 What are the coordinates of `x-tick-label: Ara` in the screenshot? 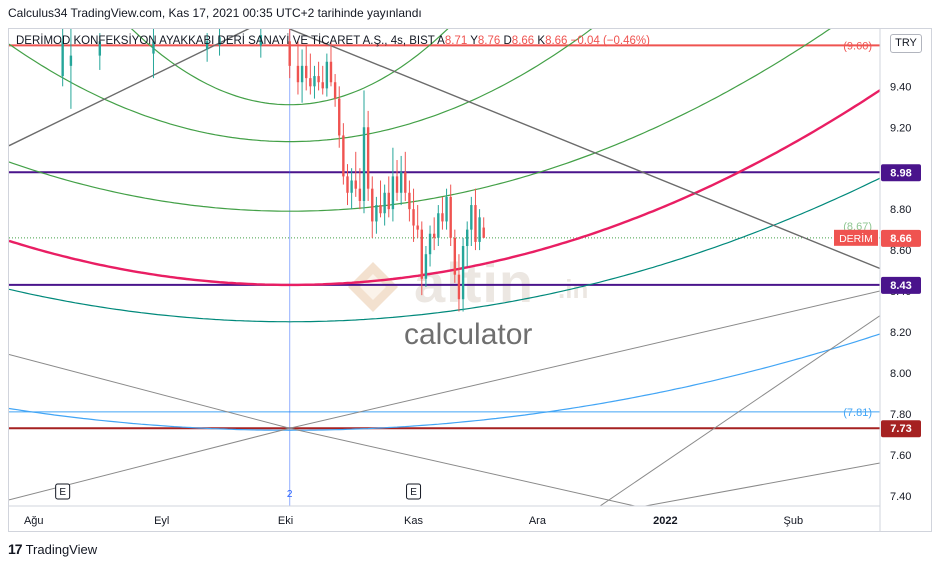 It's located at (538, 521).